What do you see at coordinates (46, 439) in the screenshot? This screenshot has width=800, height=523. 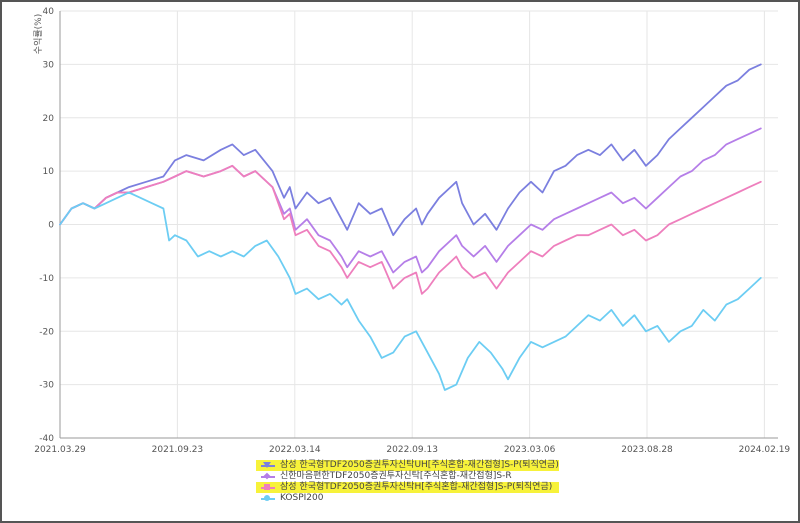 I see `y-tick-label: -40` at bounding box center [46, 439].